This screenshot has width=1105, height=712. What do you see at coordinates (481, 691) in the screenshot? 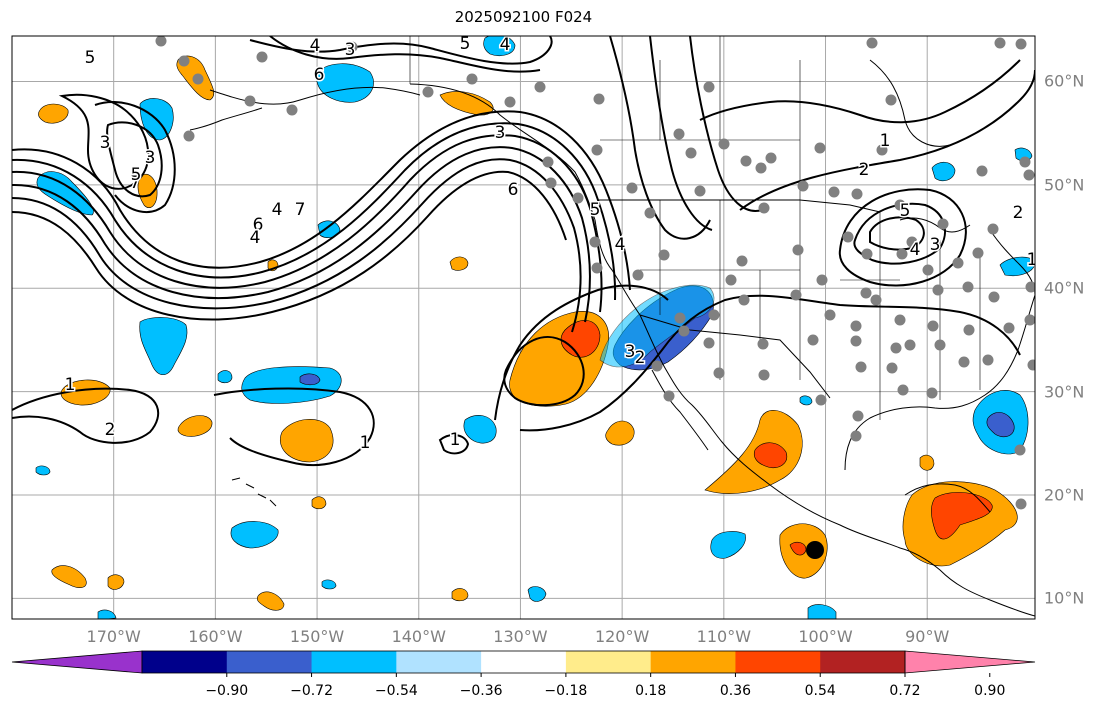
I see `colorbar-tick-label: −0.36` at bounding box center [481, 691].